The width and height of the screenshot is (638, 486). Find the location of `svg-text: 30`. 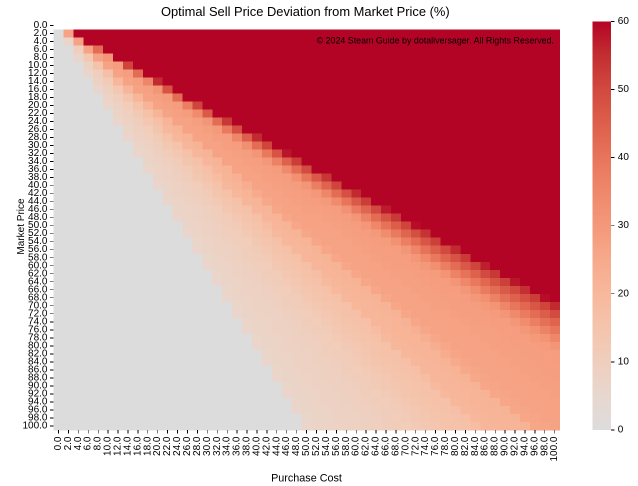

svg-text: 30 is located at coordinates (624, 225).